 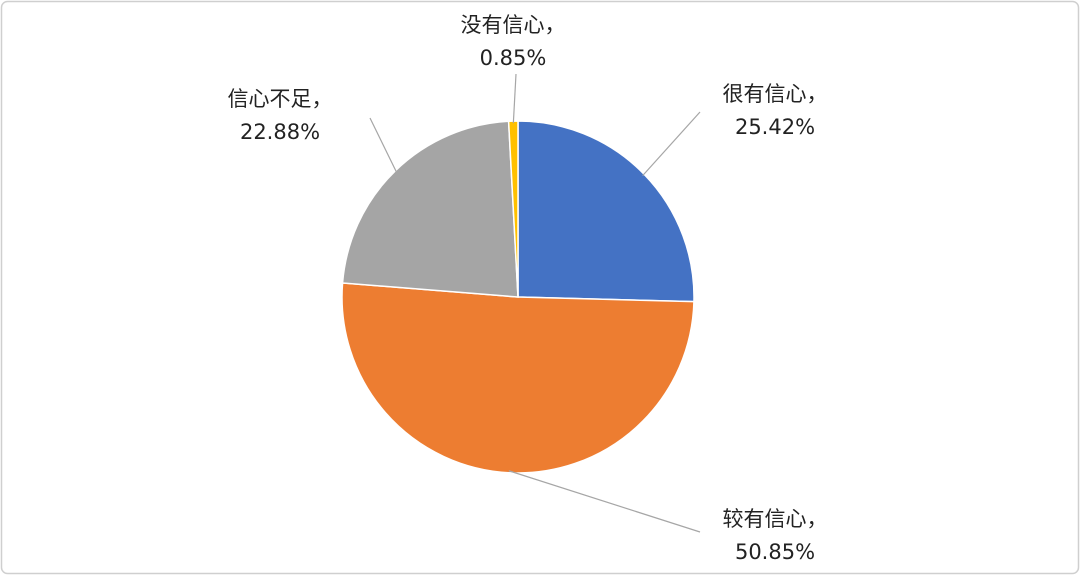 I want to click on data-label-value: 22.88%, so click(x=280, y=132).